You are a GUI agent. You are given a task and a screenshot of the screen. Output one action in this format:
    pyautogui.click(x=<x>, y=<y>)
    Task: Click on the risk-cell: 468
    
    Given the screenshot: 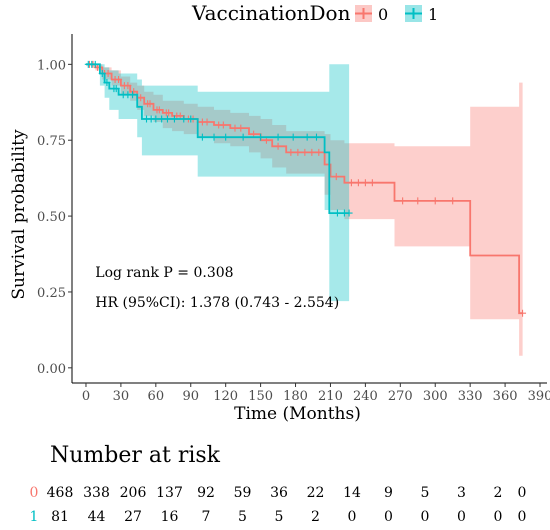 What is the action you would take?
    pyautogui.click(x=60, y=493)
    